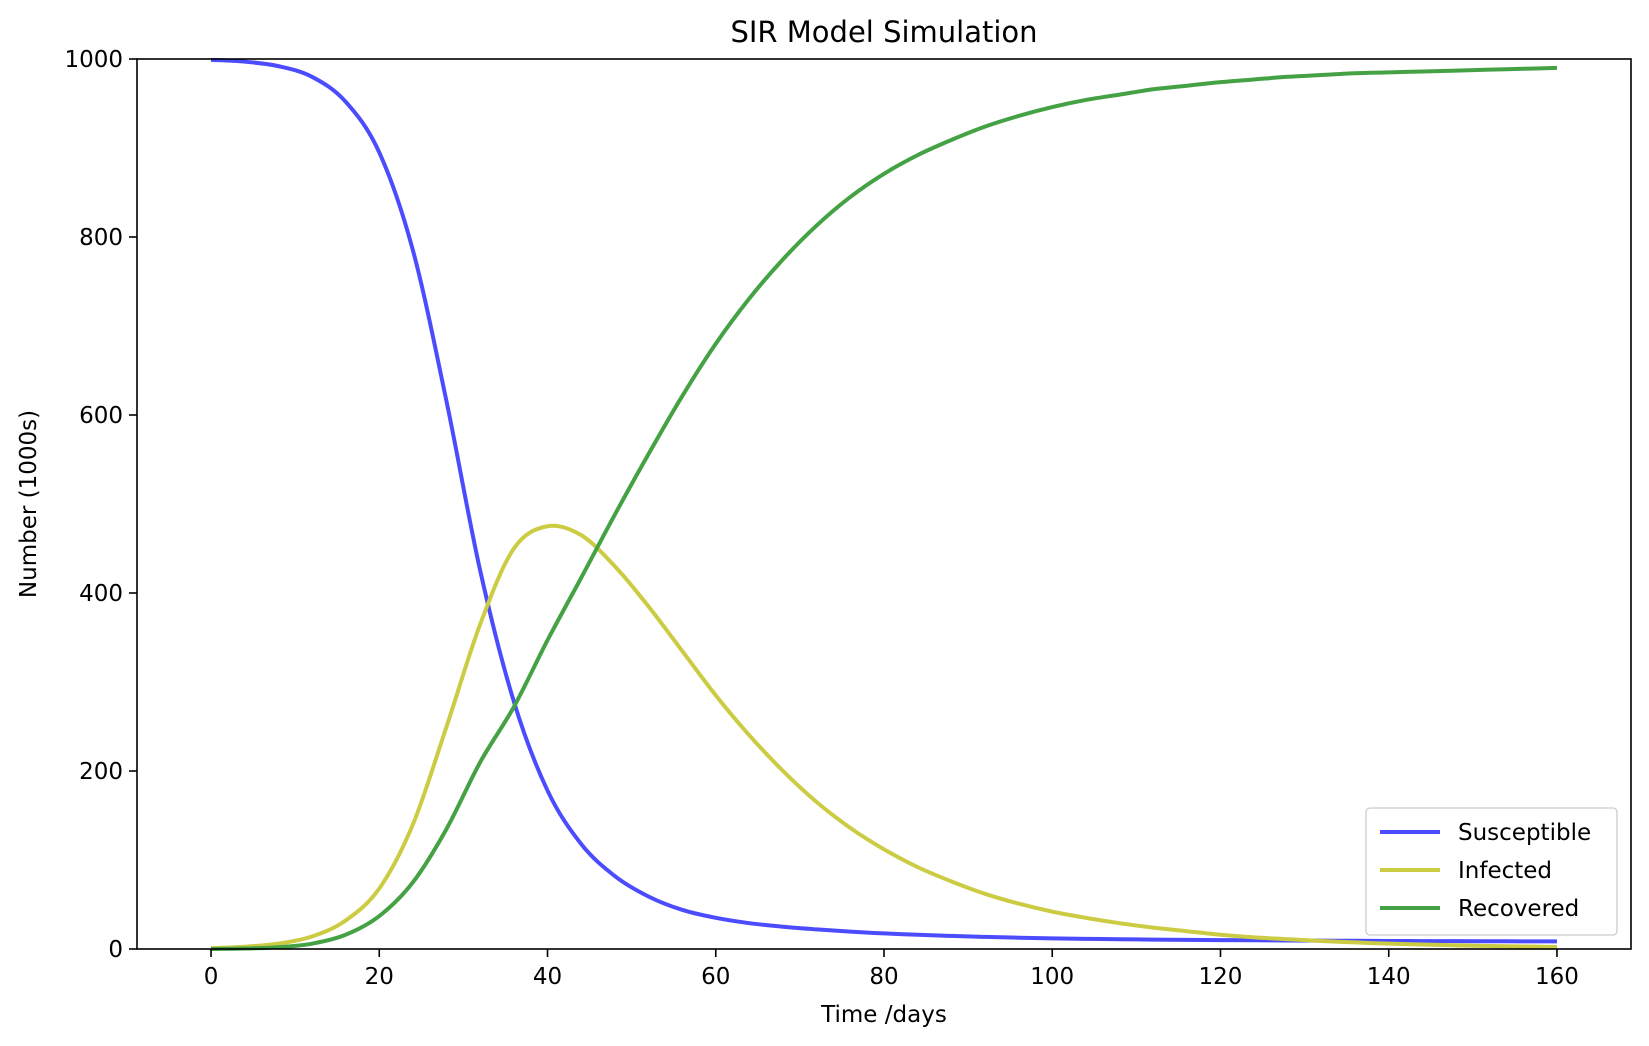 The height and width of the screenshot is (1046, 1649). Describe the element at coordinates (883, 977) in the screenshot. I see `x-tick-label: 80` at that location.